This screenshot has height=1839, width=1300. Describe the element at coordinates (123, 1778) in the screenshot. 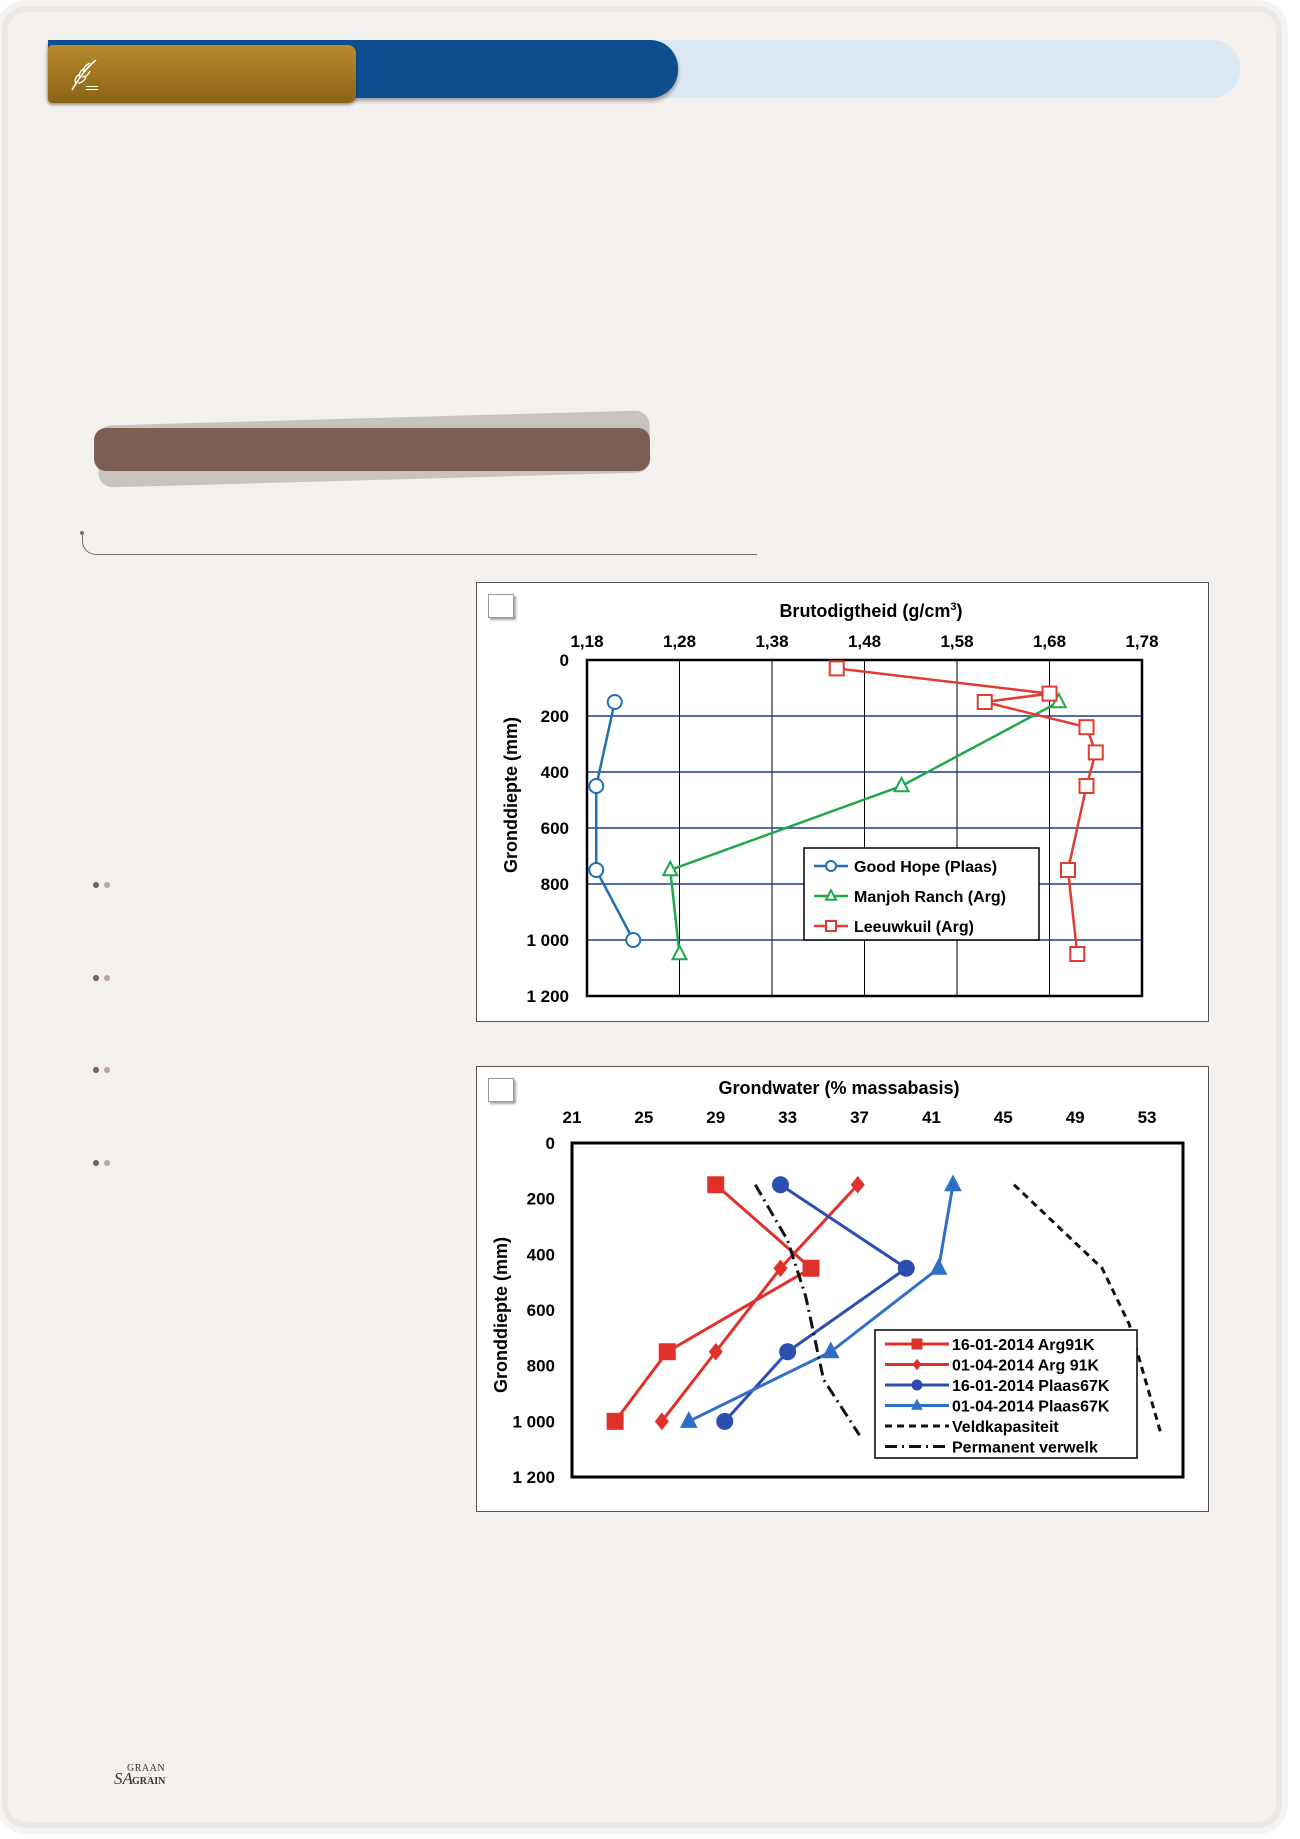

I see `logo-sa-text: SA` at that location.